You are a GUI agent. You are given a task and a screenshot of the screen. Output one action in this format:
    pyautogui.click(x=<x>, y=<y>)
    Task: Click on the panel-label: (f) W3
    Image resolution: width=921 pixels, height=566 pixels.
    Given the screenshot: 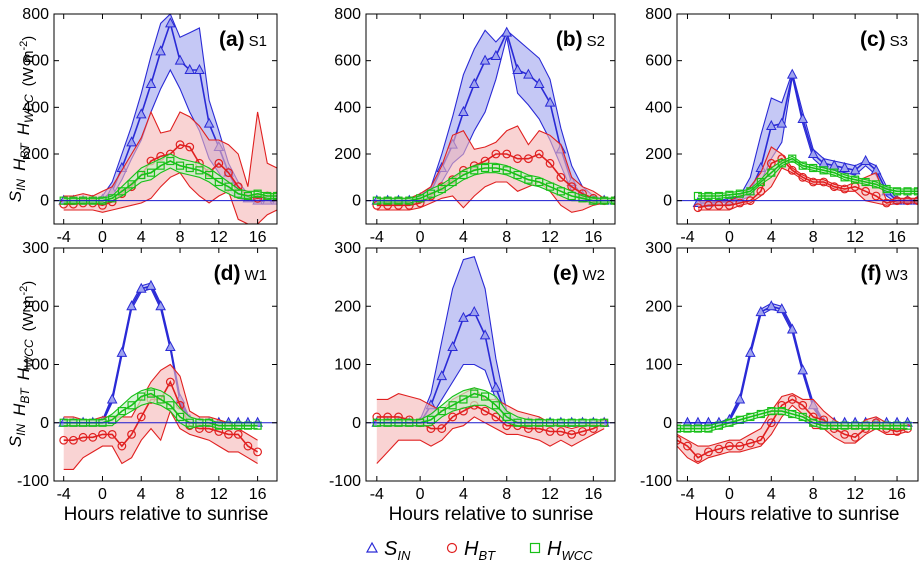 What is the action you would take?
    pyautogui.click(x=884, y=273)
    